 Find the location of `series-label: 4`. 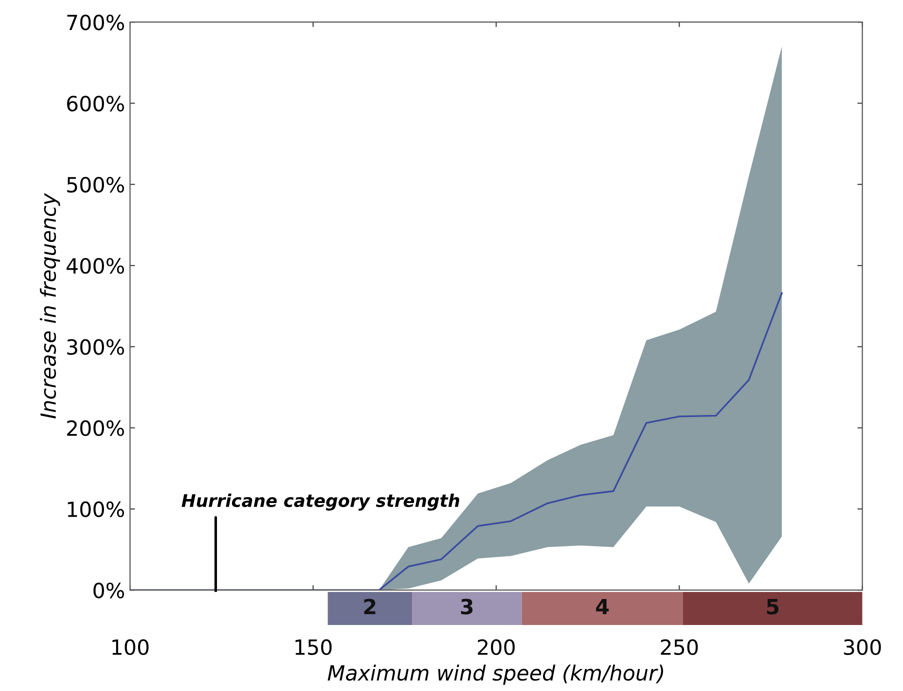

series-label: 4 is located at coordinates (602, 606).